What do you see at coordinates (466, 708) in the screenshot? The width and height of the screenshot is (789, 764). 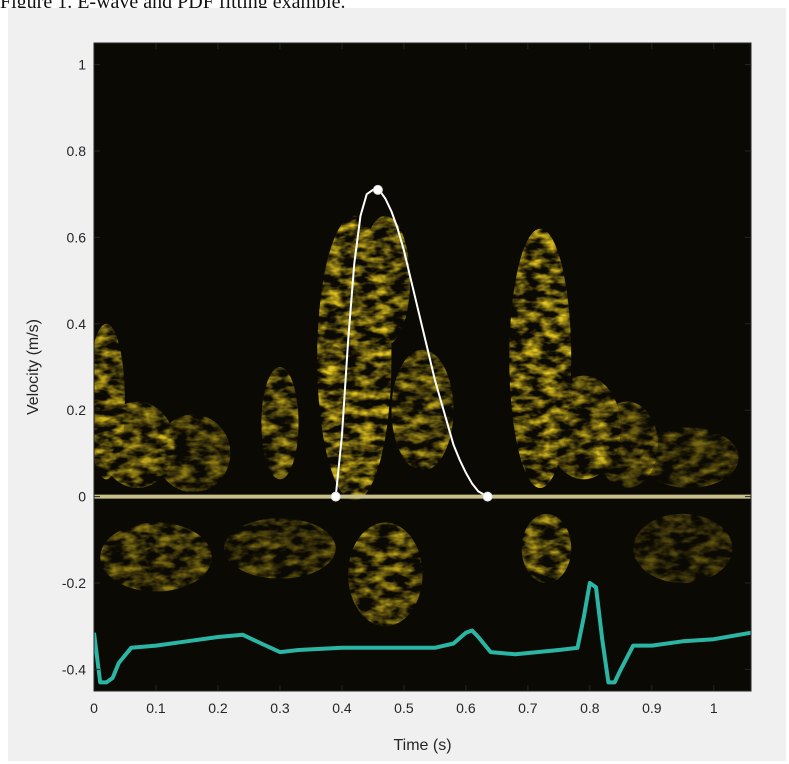 I see `x-tick-label: 0.6` at bounding box center [466, 708].